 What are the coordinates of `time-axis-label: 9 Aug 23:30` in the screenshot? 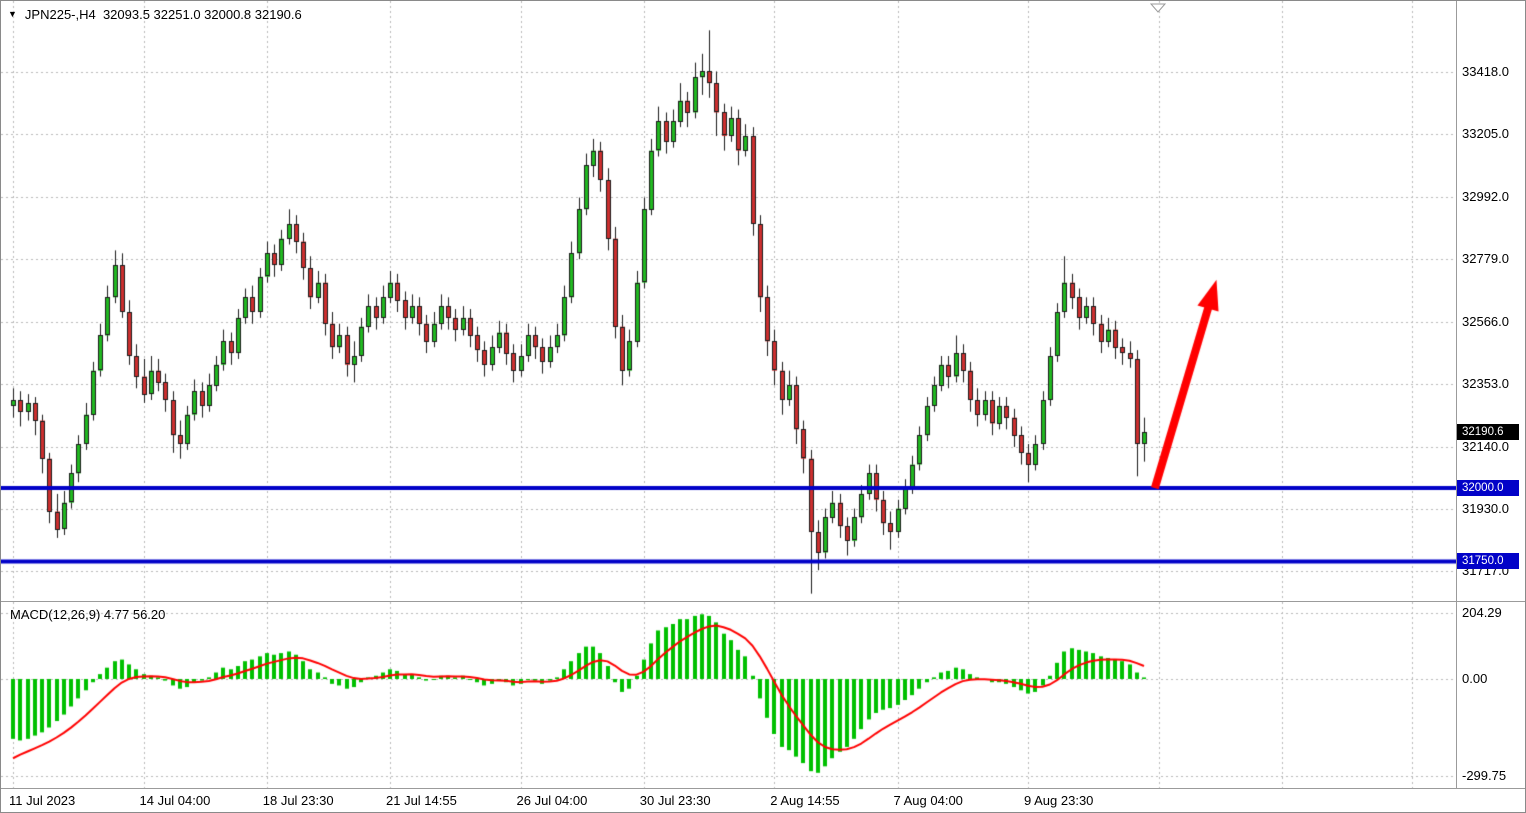 It's located at (1059, 800).